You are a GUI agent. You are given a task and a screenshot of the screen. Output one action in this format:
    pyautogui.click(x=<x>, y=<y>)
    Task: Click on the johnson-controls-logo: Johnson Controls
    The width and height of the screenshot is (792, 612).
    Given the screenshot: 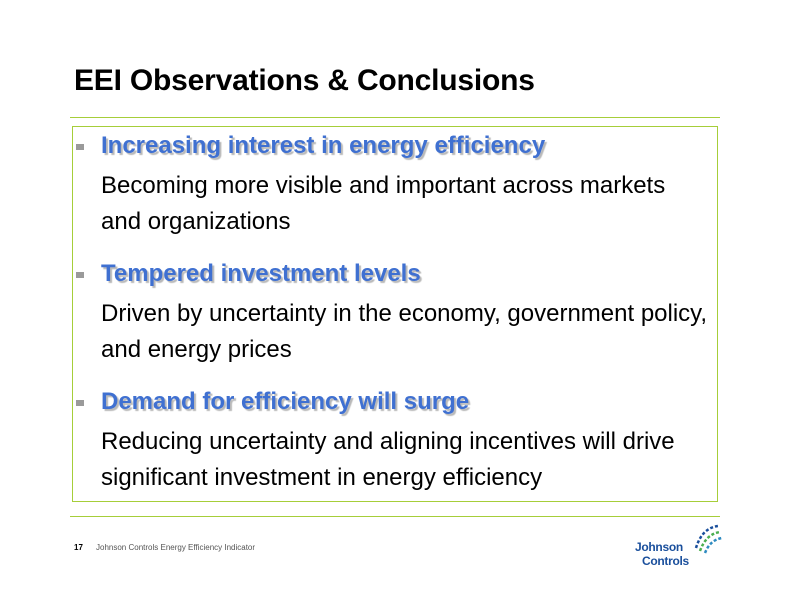 What is the action you would take?
    pyautogui.click(x=678, y=547)
    